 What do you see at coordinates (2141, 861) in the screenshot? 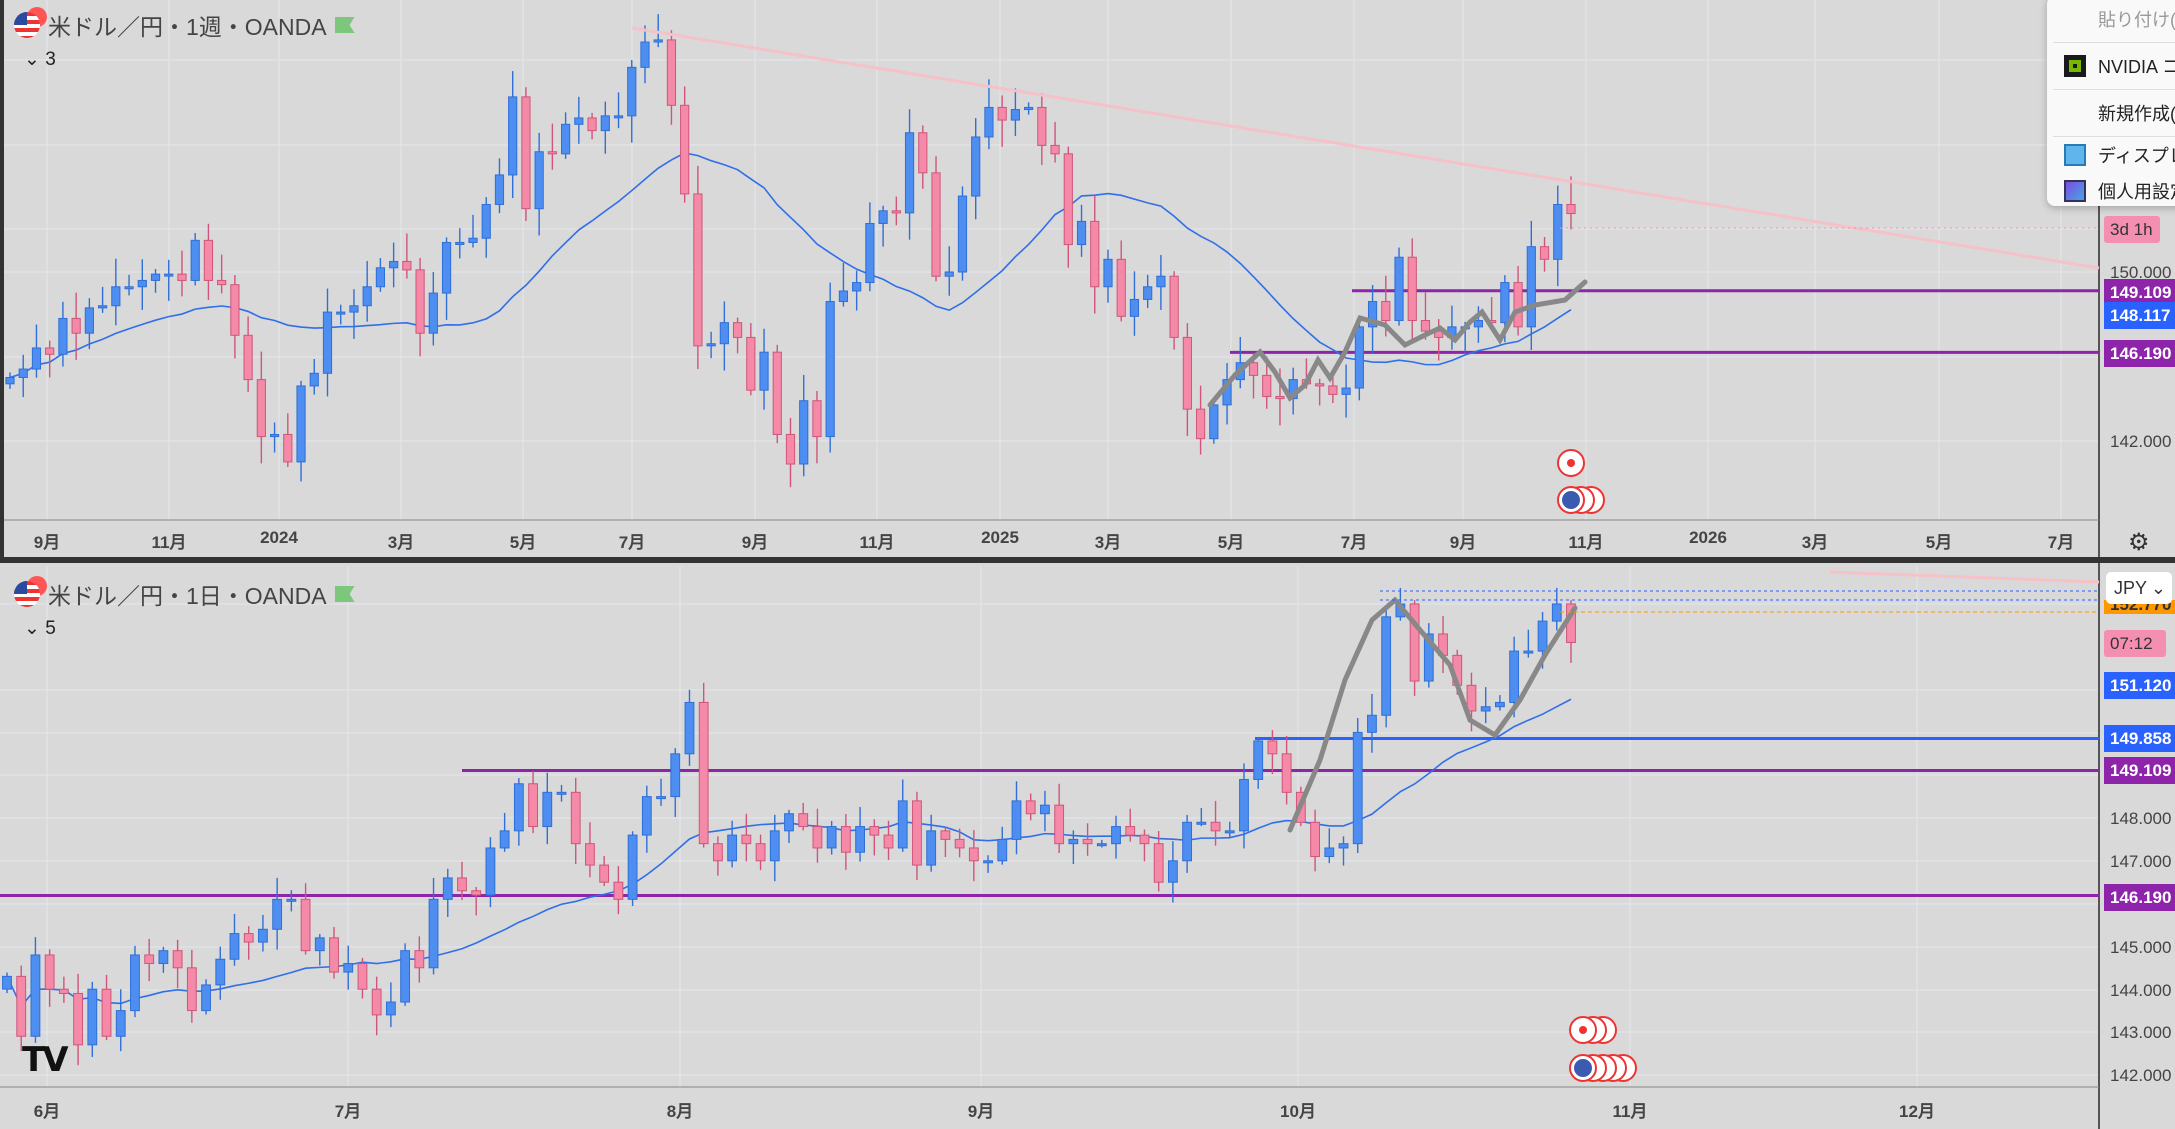
I see `bottom-price-tick: 147.000` at bounding box center [2141, 861].